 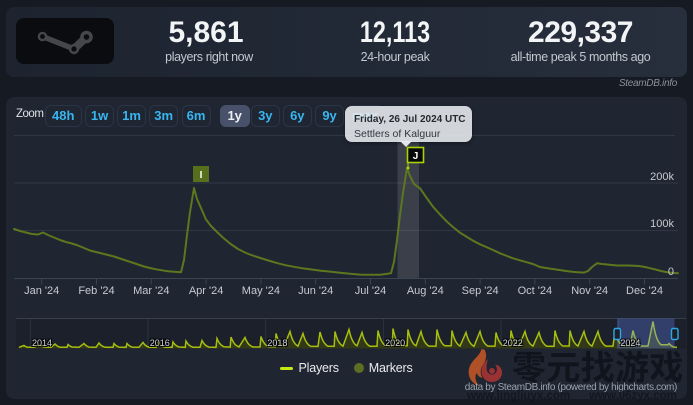 What do you see at coordinates (201, 175) in the screenshot?
I see `svg-text: I` at bounding box center [201, 175].